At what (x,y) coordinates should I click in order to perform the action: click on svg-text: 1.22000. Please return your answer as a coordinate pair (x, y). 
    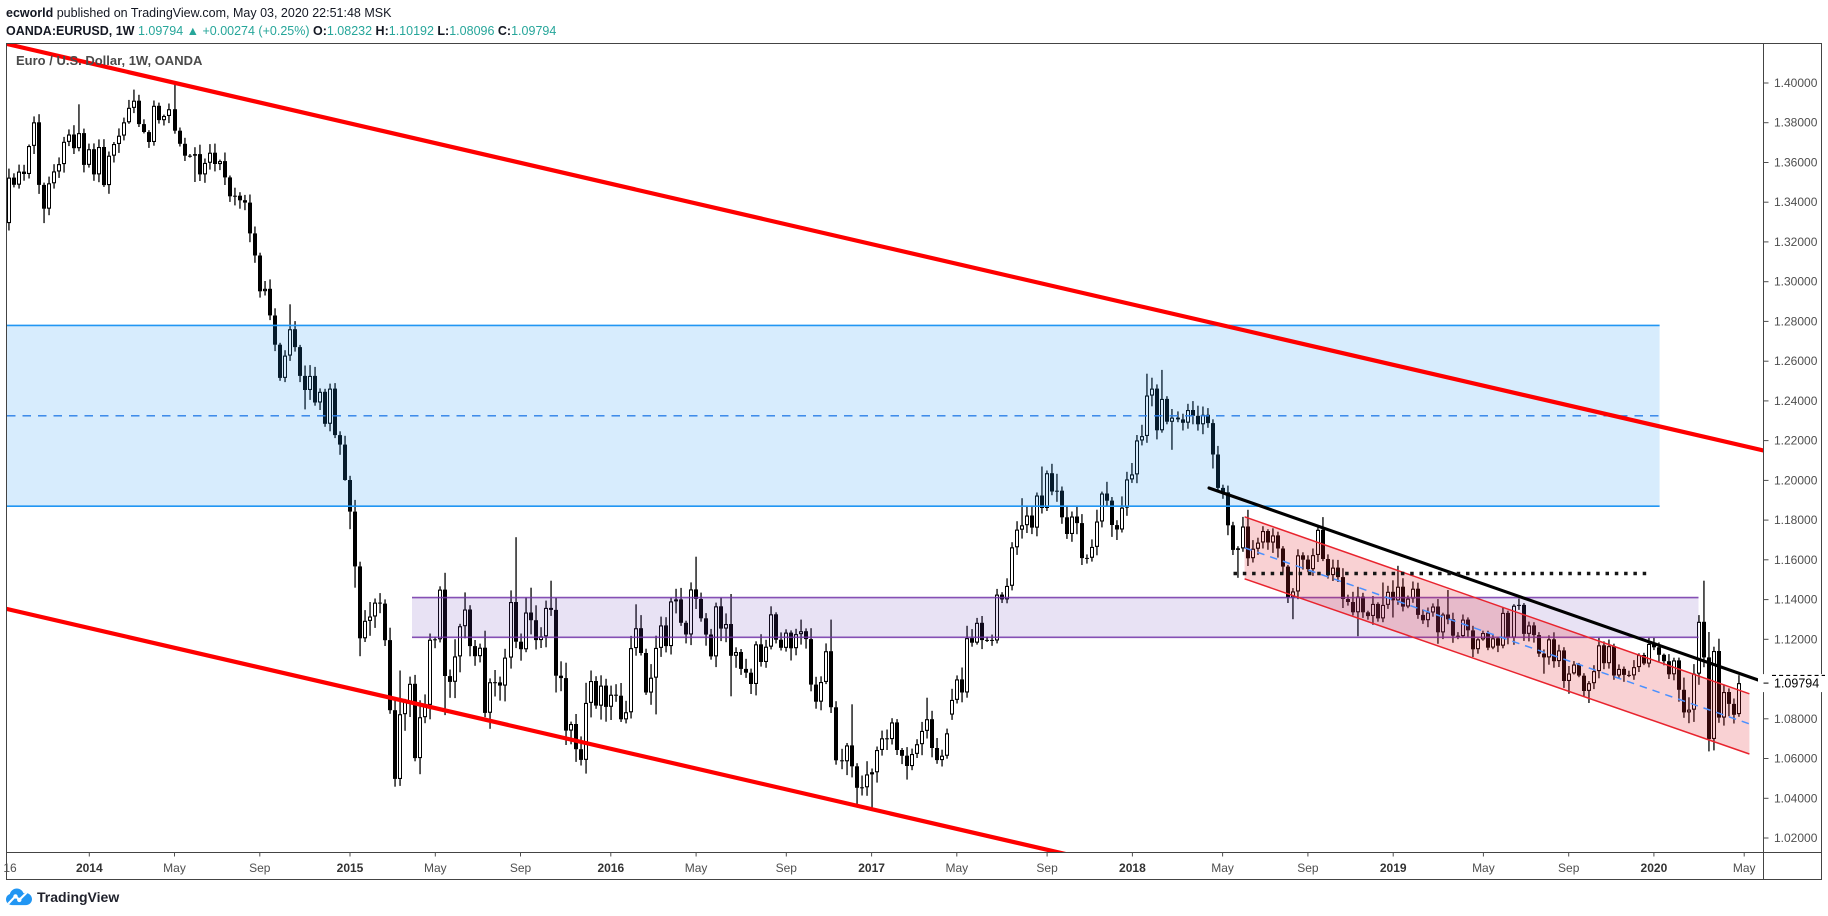
    Looking at the image, I should click on (1796, 441).